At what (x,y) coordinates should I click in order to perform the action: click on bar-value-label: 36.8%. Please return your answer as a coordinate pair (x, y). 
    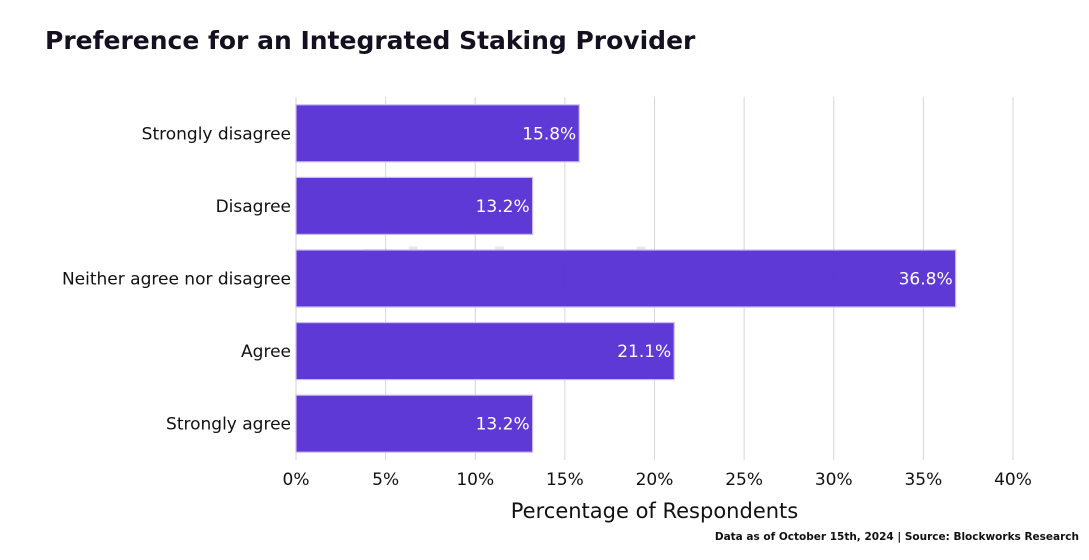
    Looking at the image, I should click on (926, 280).